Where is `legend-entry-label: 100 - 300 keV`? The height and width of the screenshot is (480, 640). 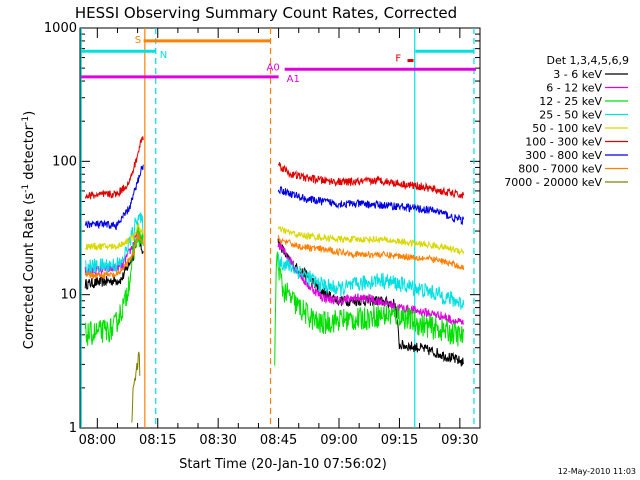
legend-entry-label: 100 - 300 keV is located at coordinates (563, 142).